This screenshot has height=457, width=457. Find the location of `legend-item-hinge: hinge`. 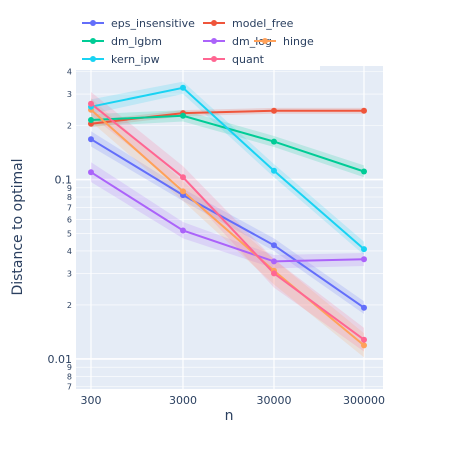

legend-item-hinge: hinge is located at coordinates (284, 41).